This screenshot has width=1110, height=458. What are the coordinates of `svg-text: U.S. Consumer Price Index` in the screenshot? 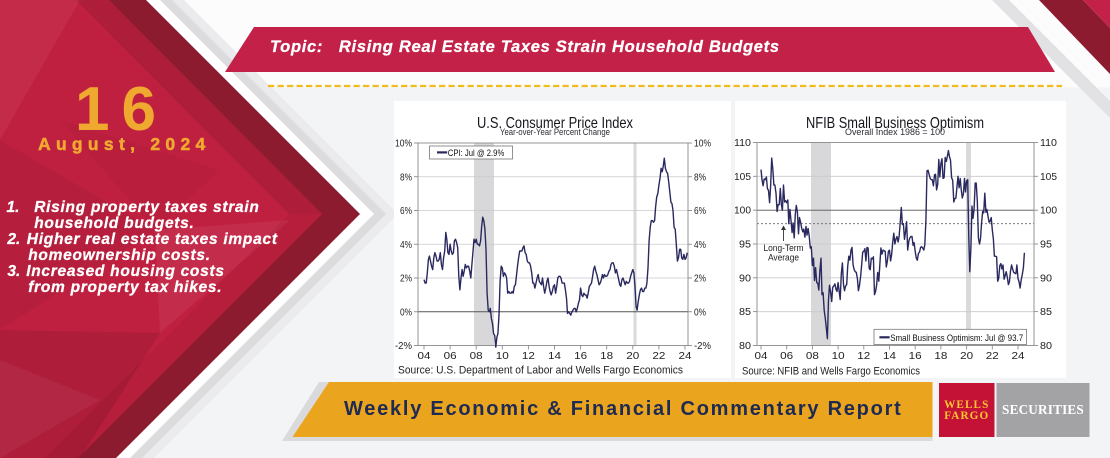 It's located at (555, 123).